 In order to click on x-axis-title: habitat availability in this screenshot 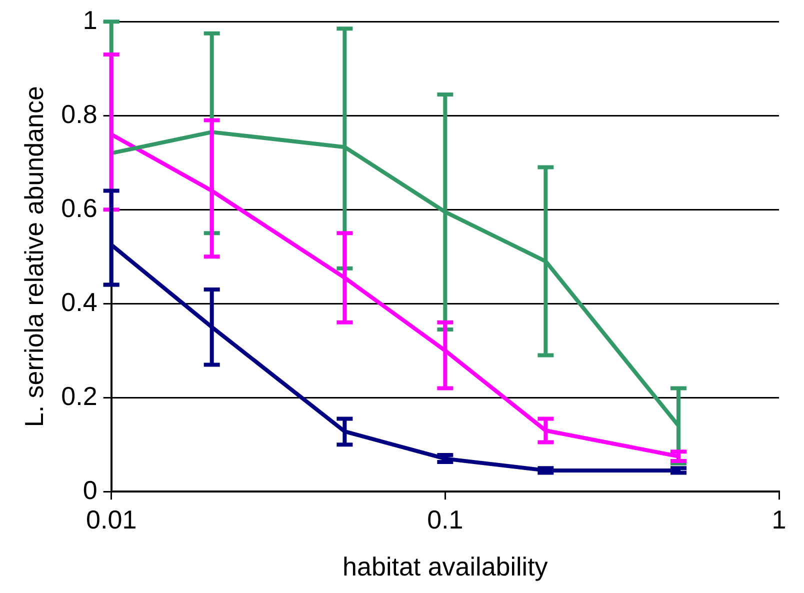, I will do `click(445, 567)`.